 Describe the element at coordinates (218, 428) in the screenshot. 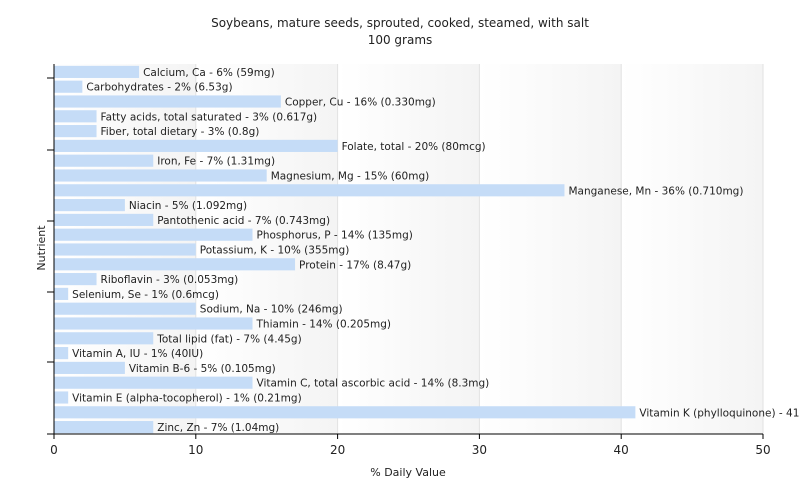

I see `bar-label: Zinc, Zn - 7% (1.04mg)` at that location.